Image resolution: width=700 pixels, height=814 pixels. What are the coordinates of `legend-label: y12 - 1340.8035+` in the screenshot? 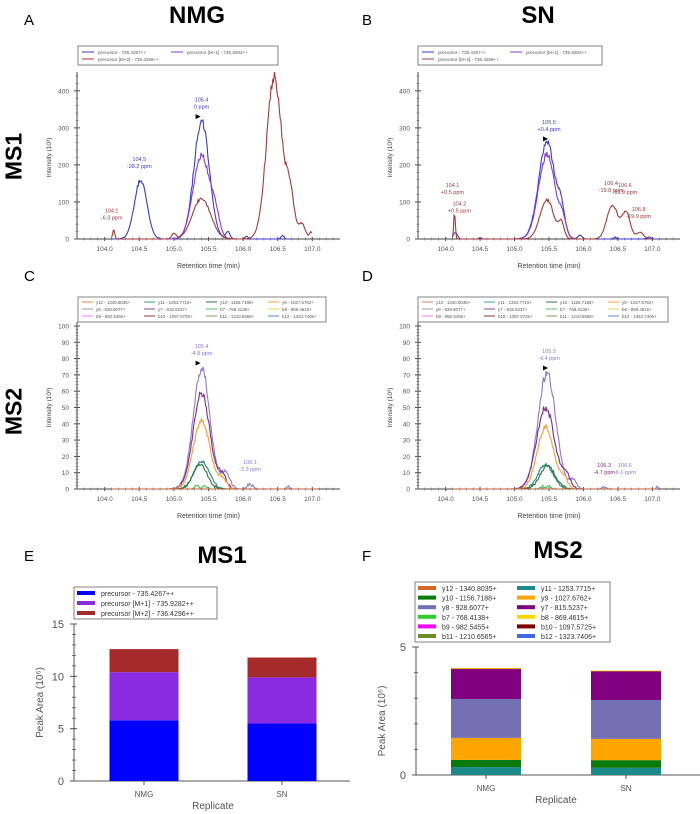 It's located at (453, 302).